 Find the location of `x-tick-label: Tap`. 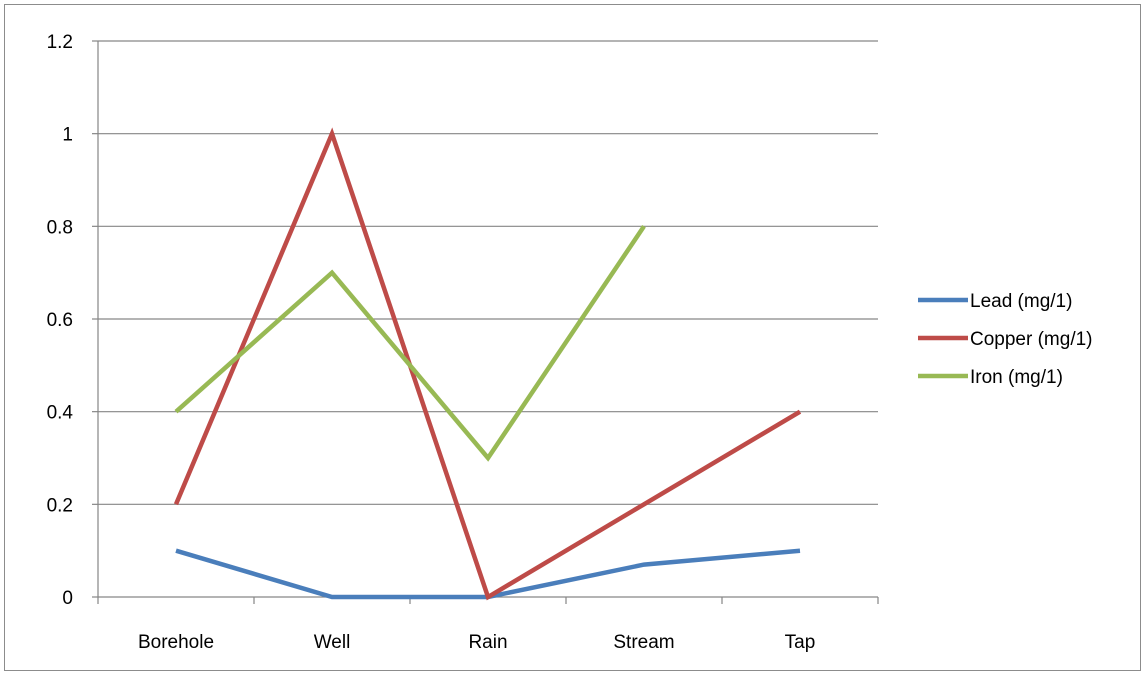

x-tick-label: Tap is located at coordinates (800, 642).